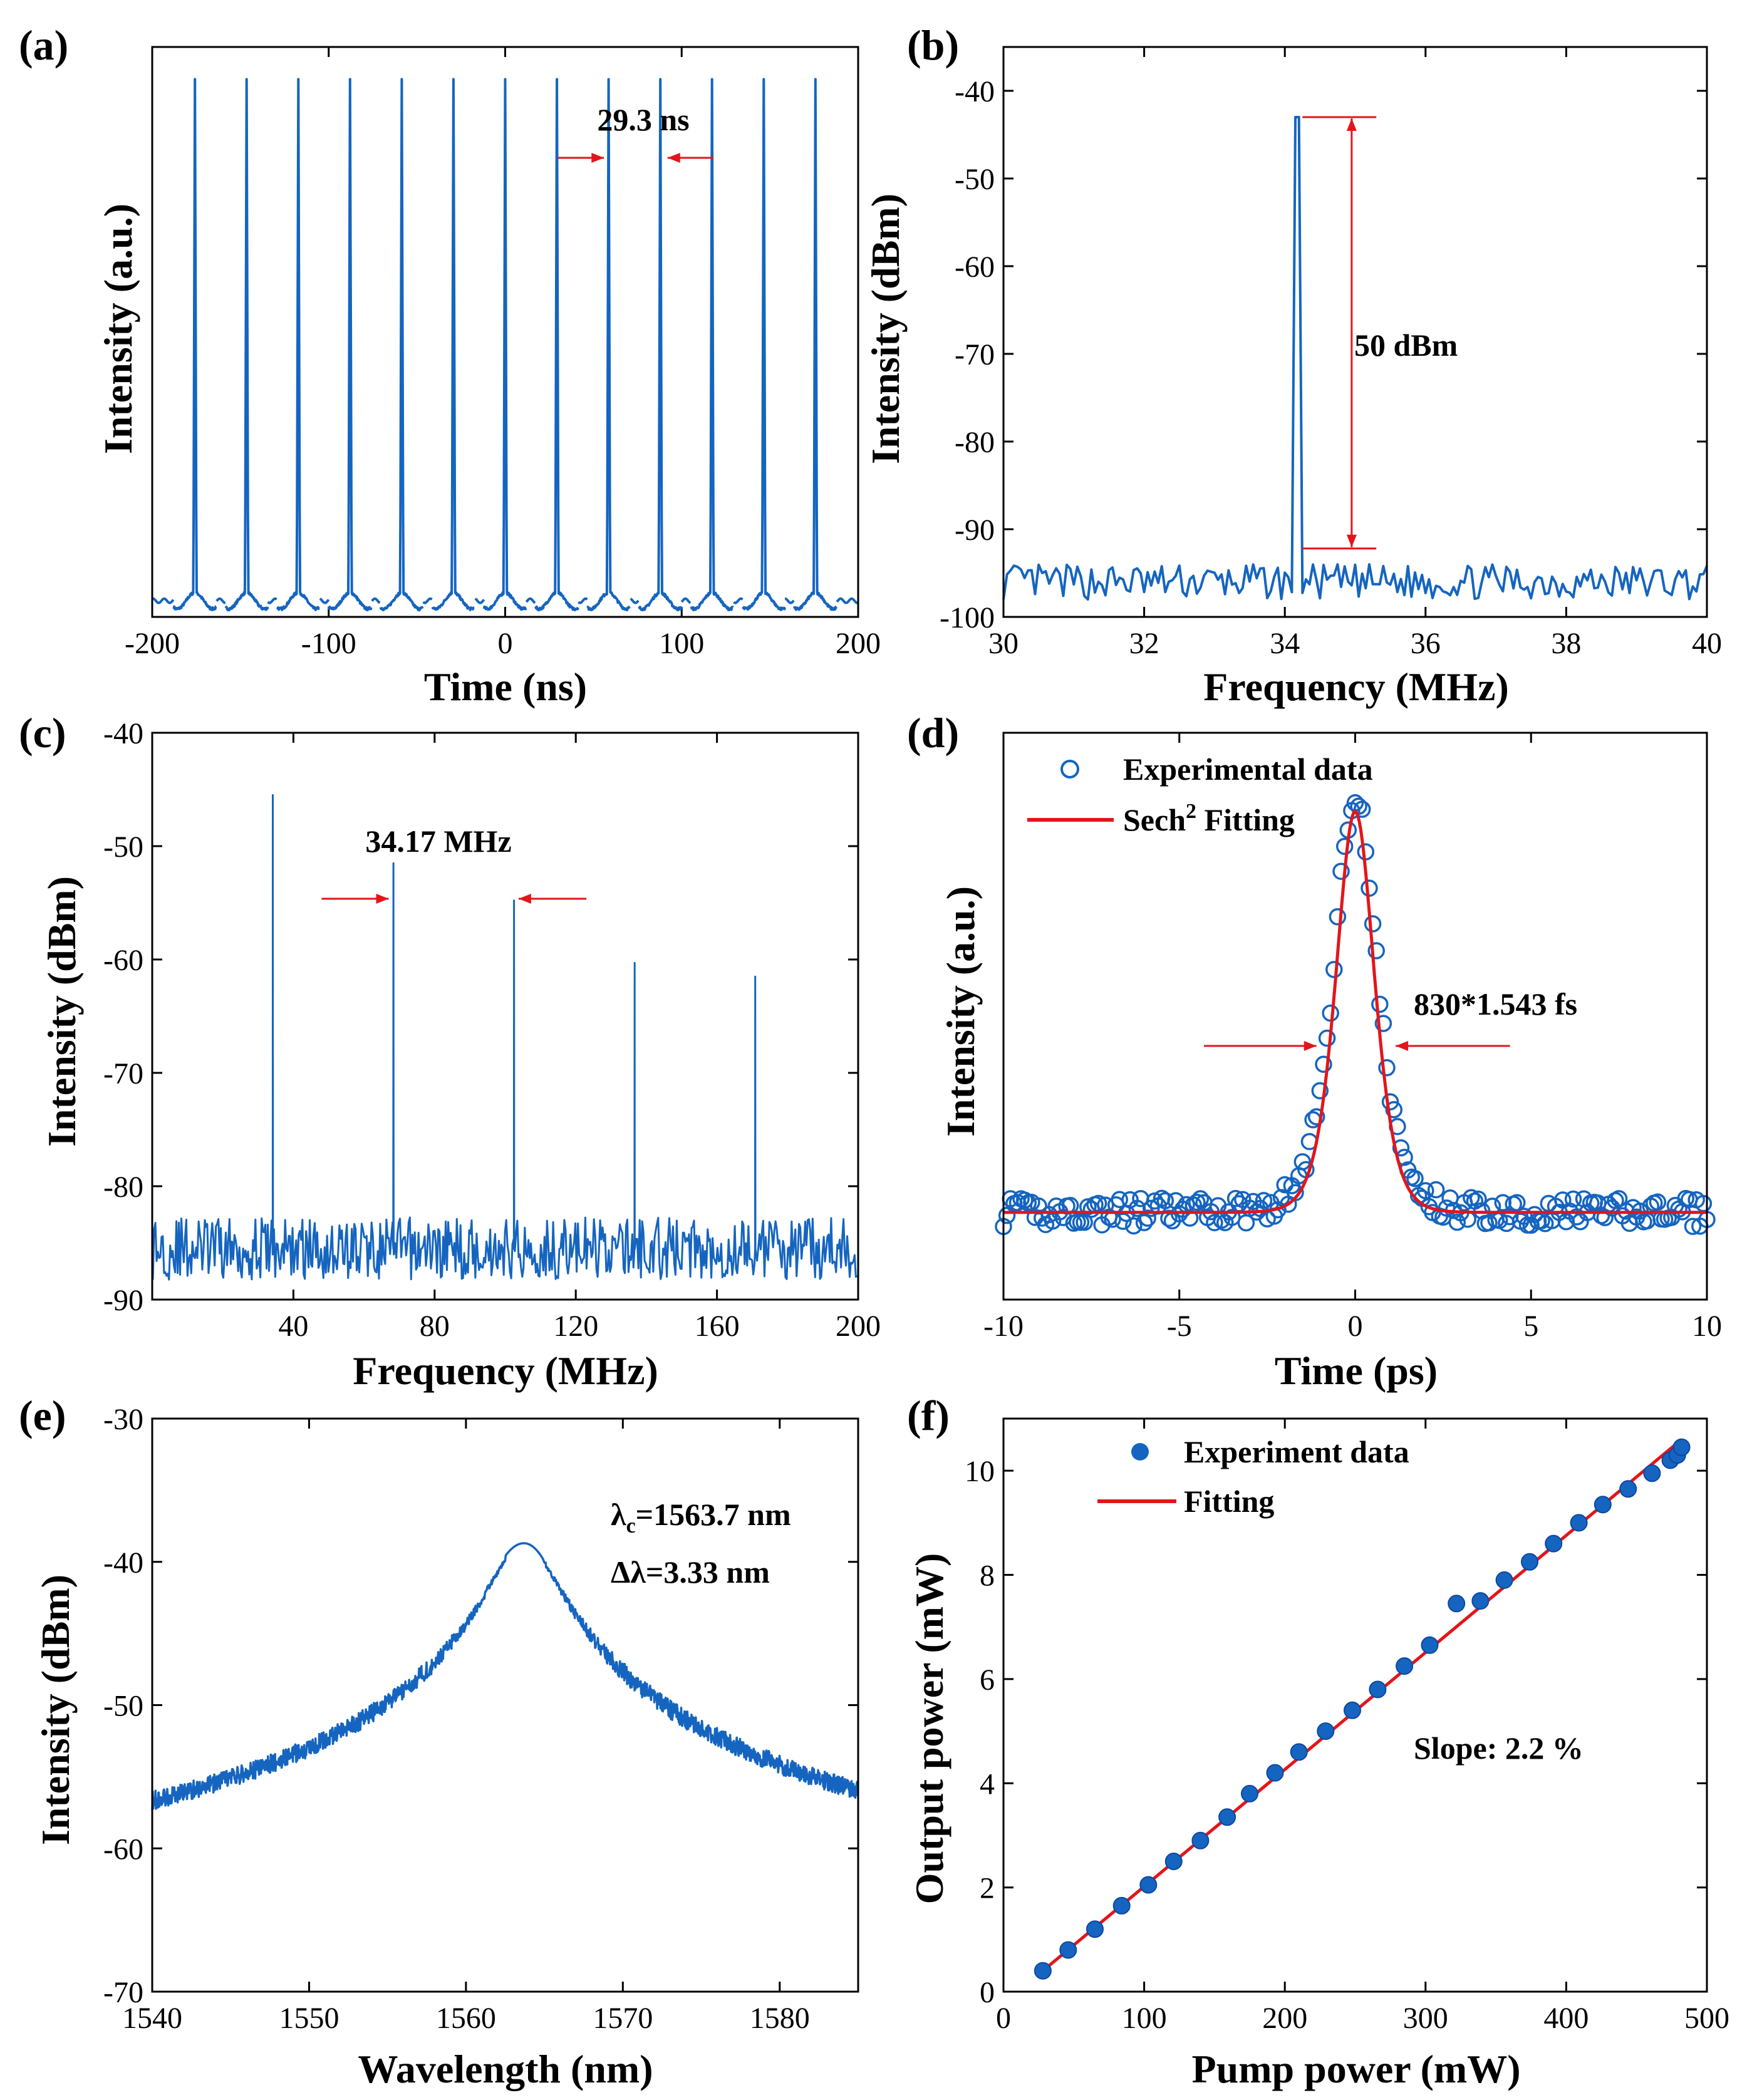  Describe the element at coordinates (718, 1326) in the screenshot. I see `x-tick-label-c-3: 160` at that location.